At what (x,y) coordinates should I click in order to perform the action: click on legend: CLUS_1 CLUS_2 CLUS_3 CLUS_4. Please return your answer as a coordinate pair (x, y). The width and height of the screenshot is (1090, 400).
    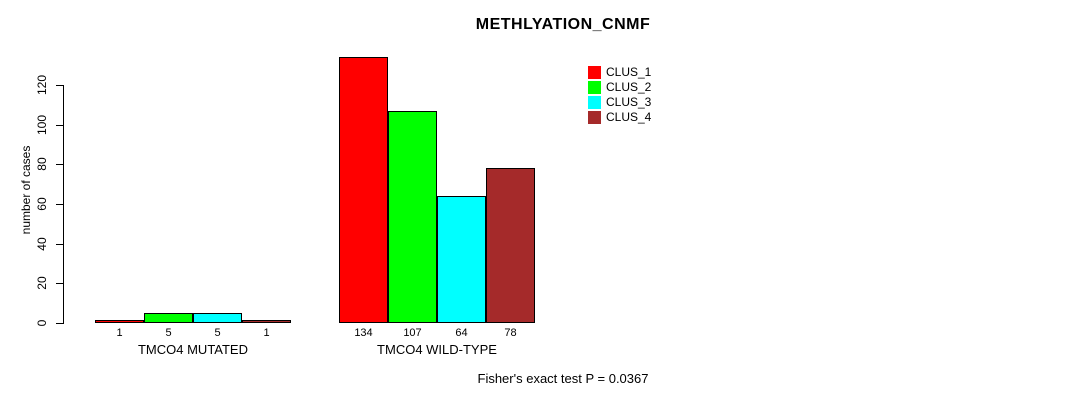
    Looking at the image, I should click on (619, 96).